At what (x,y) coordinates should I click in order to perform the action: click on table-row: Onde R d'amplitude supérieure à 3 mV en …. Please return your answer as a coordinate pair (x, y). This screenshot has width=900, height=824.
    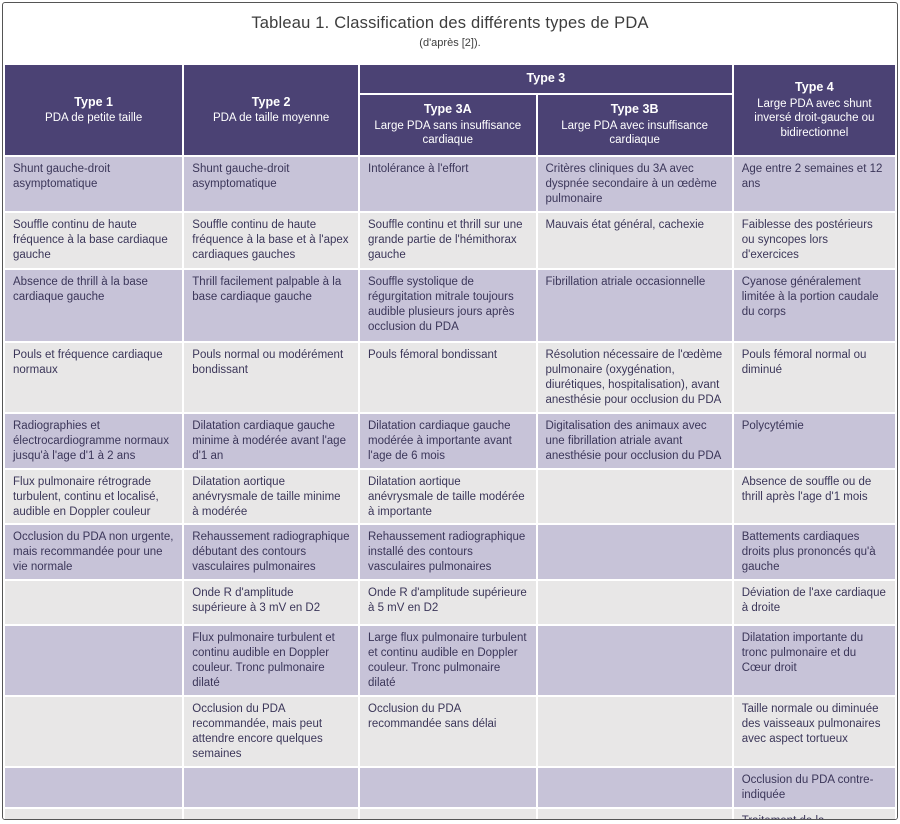
    Looking at the image, I should click on (450, 603).